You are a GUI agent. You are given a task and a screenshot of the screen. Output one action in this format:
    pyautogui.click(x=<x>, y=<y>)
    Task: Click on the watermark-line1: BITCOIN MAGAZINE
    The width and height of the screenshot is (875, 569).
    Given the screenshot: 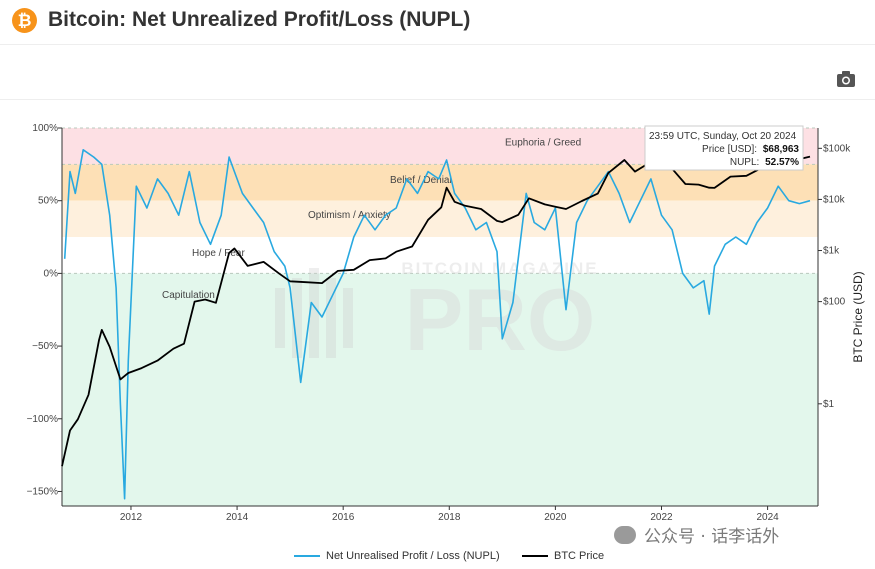 What is the action you would take?
    pyautogui.click(x=499, y=268)
    